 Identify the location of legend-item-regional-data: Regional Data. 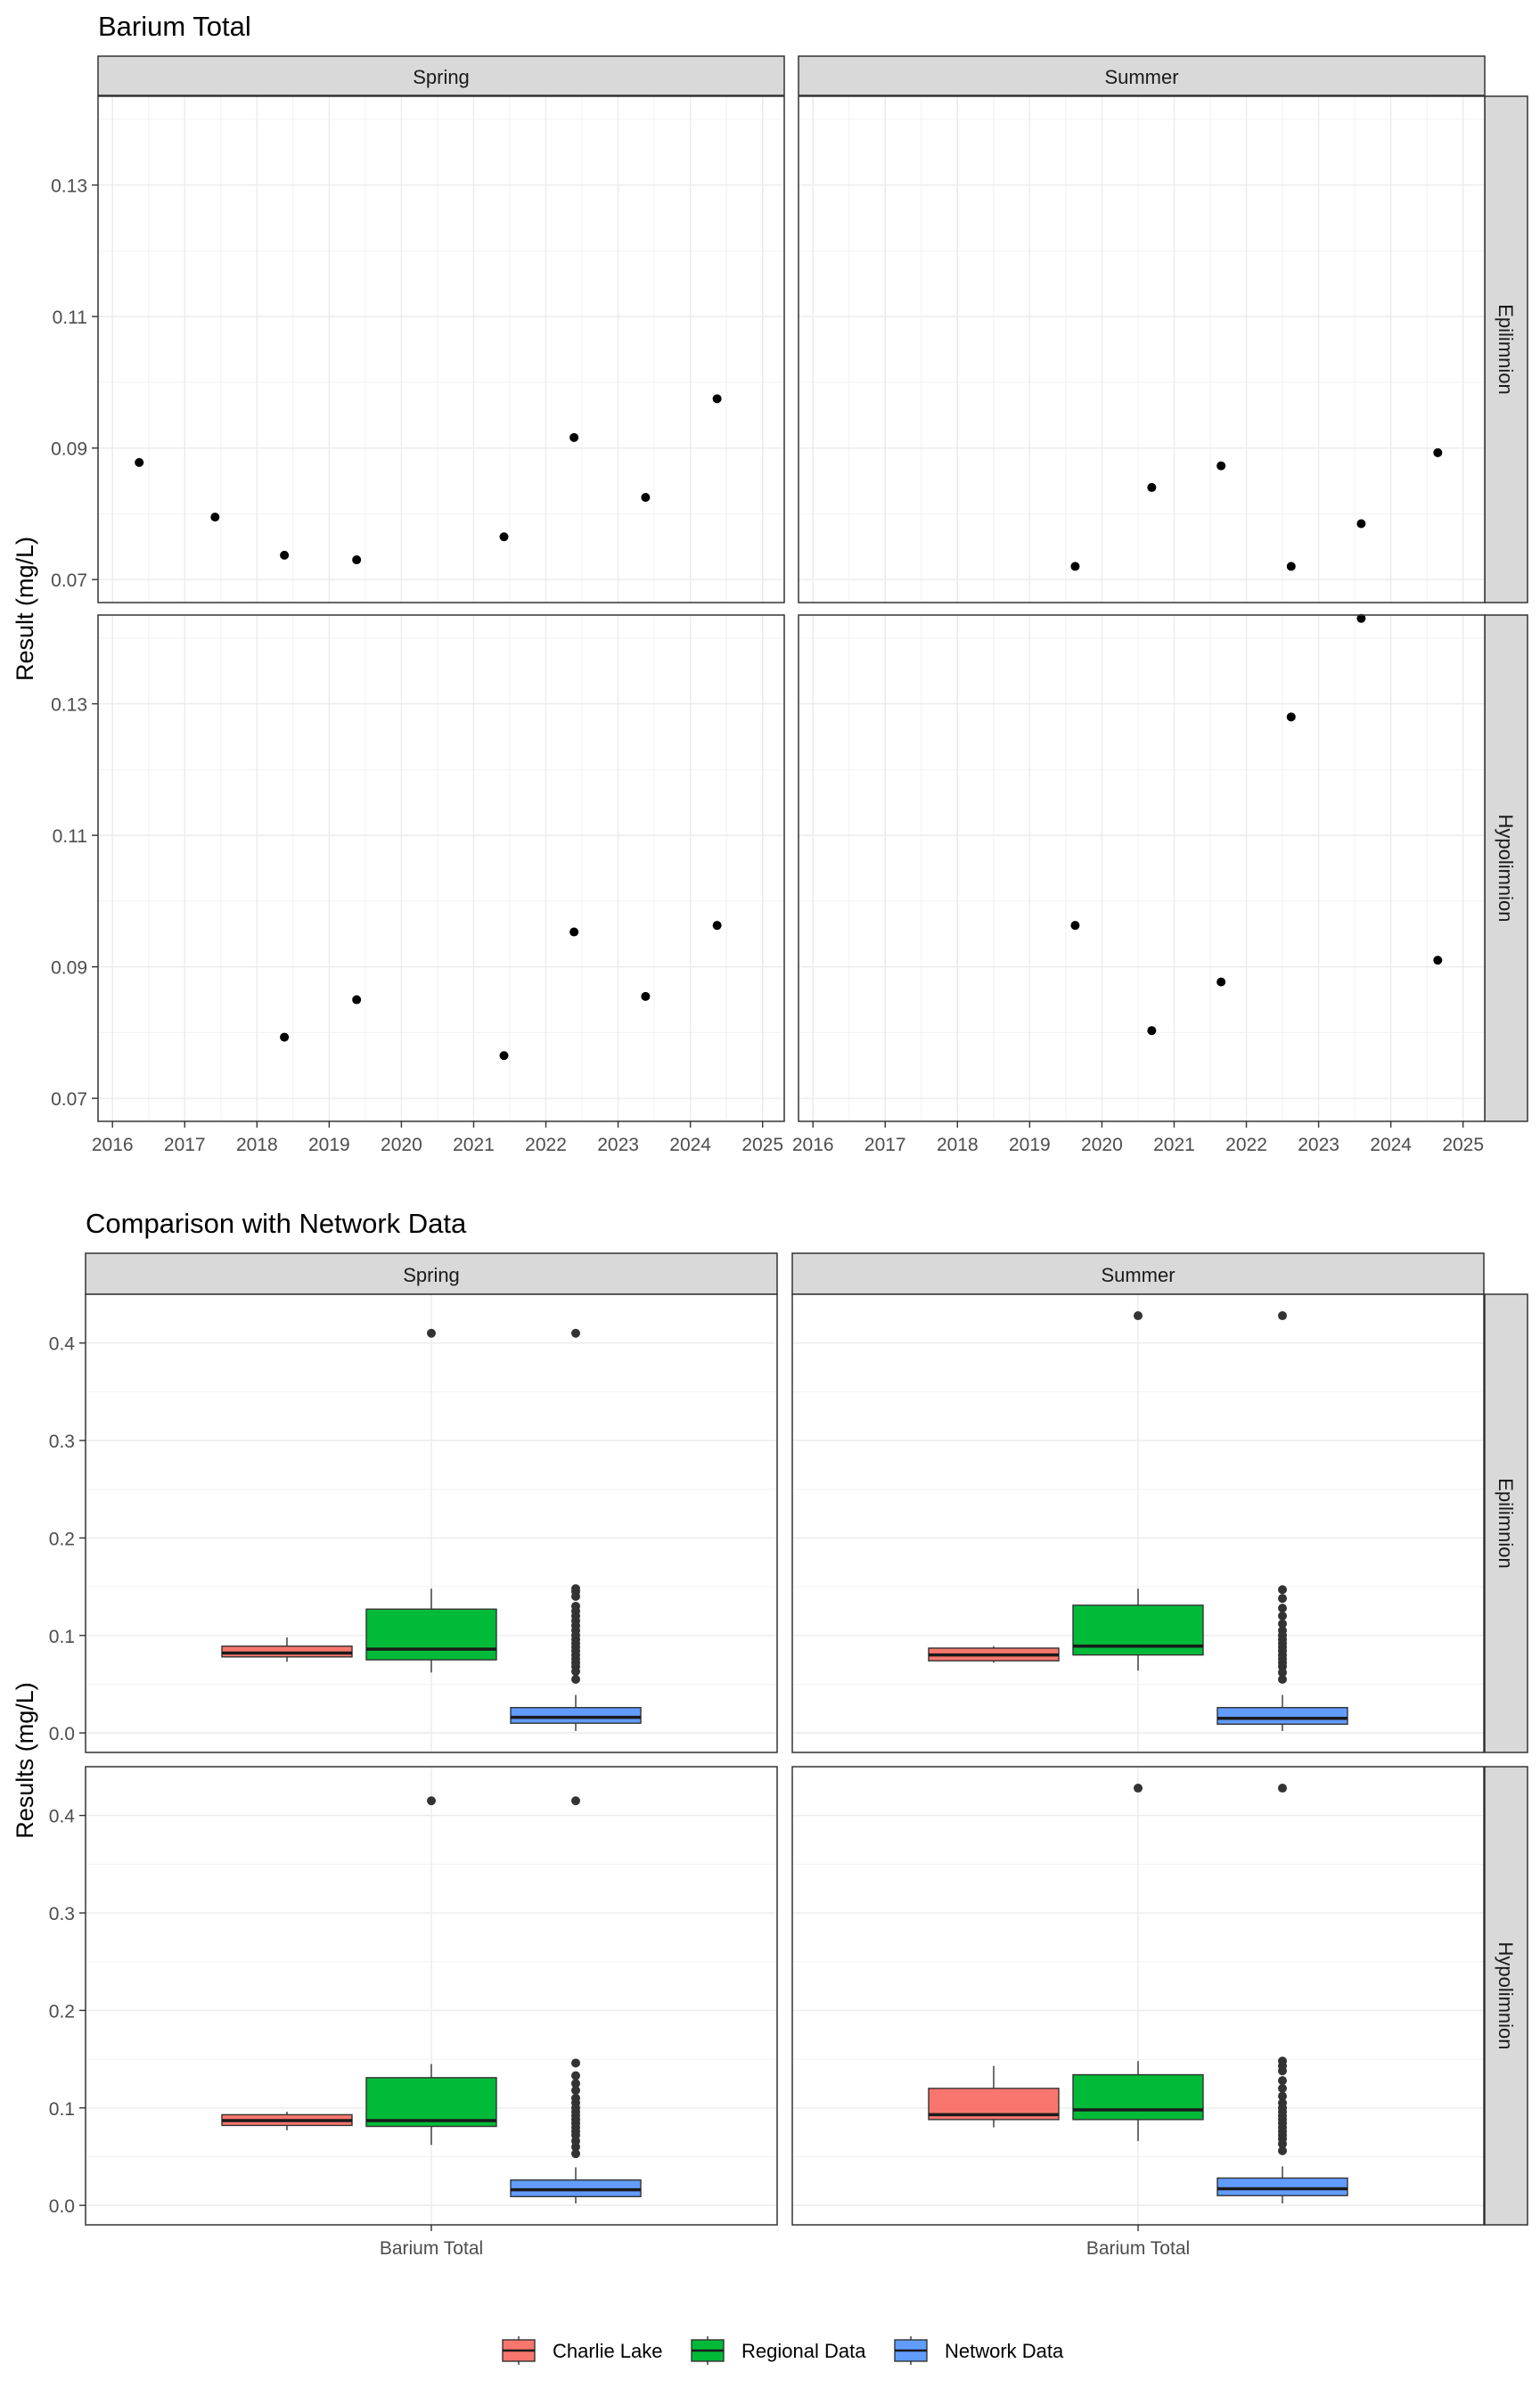
(778, 2350).